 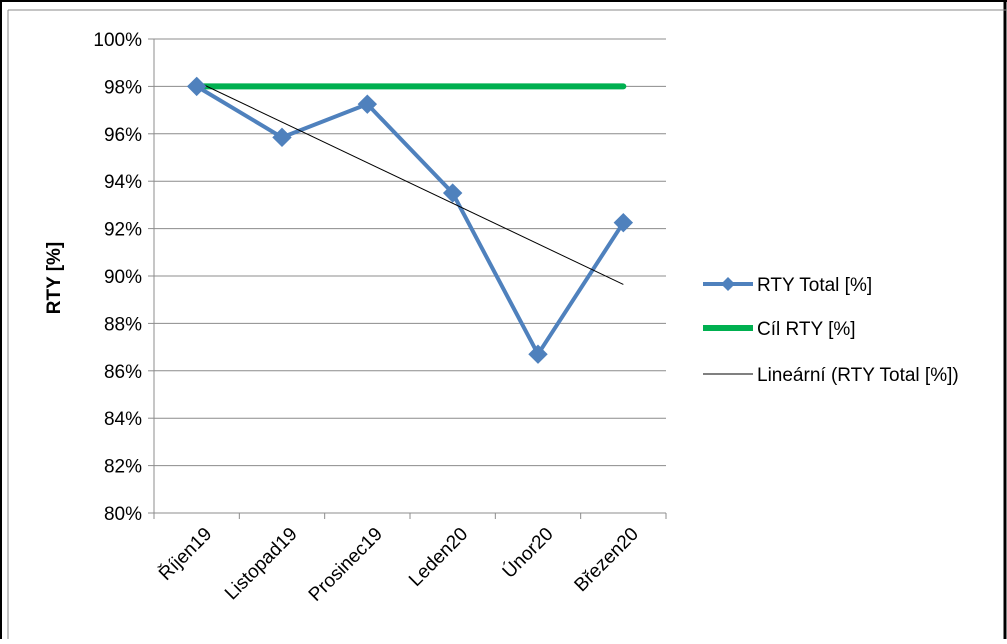 I want to click on x-tick-label: Únor20, so click(x=528, y=553).